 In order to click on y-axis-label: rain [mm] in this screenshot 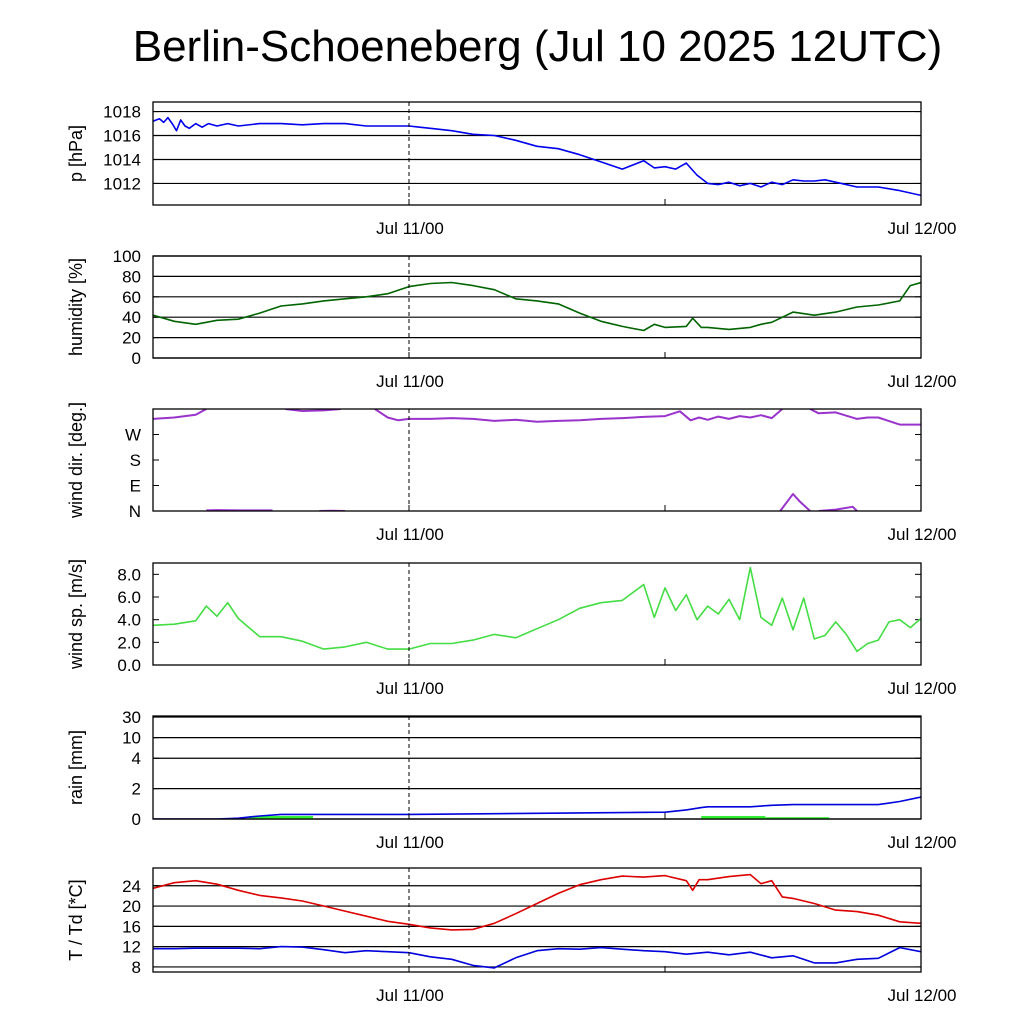, I will do `click(76, 767)`.